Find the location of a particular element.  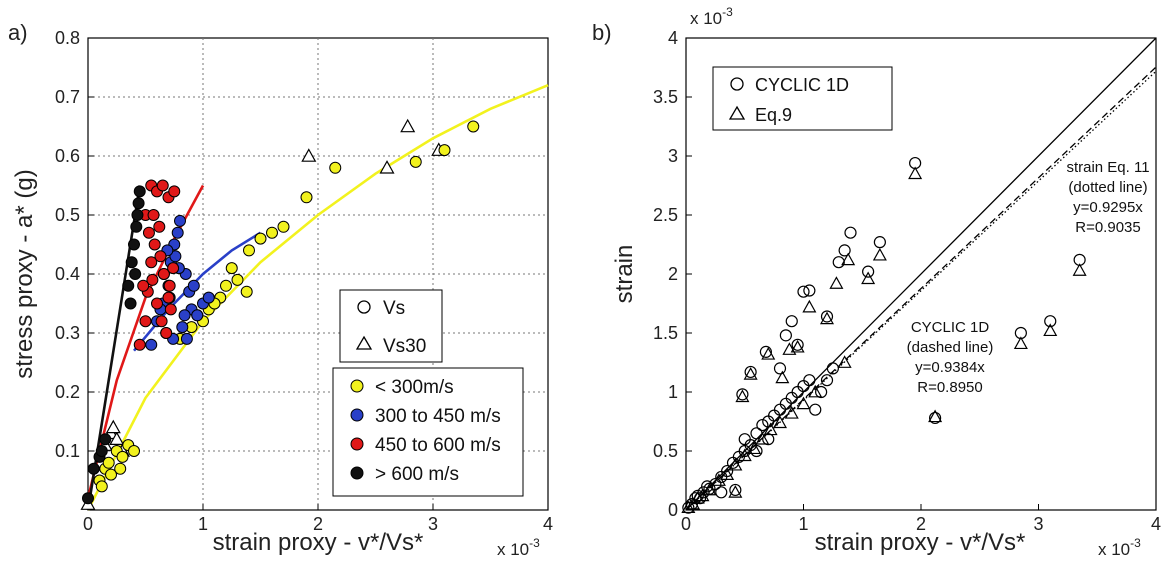

x-tick-label: 4 is located at coordinates (548, 524).